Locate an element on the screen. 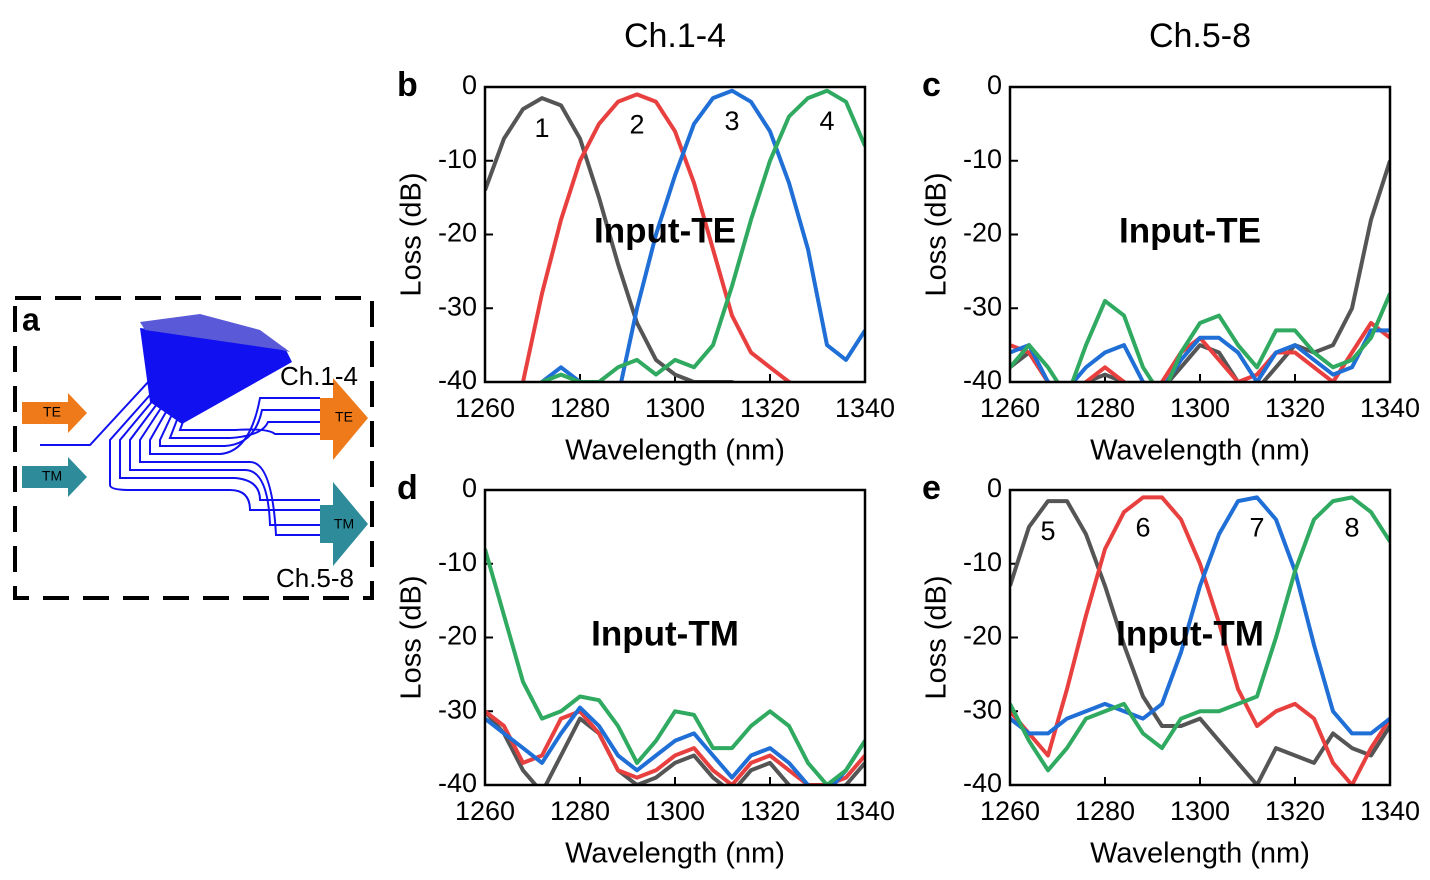  port-label: Ch.1-4 is located at coordinates (319, 376).